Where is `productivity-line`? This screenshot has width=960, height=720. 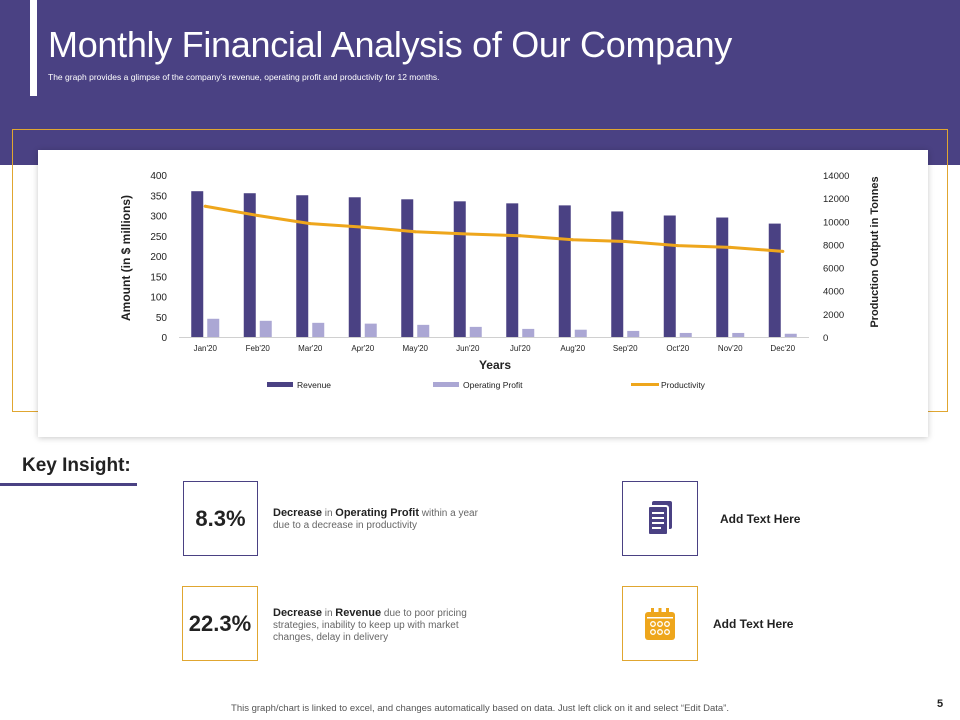 productivity-line is located at coordinates (494, 228).